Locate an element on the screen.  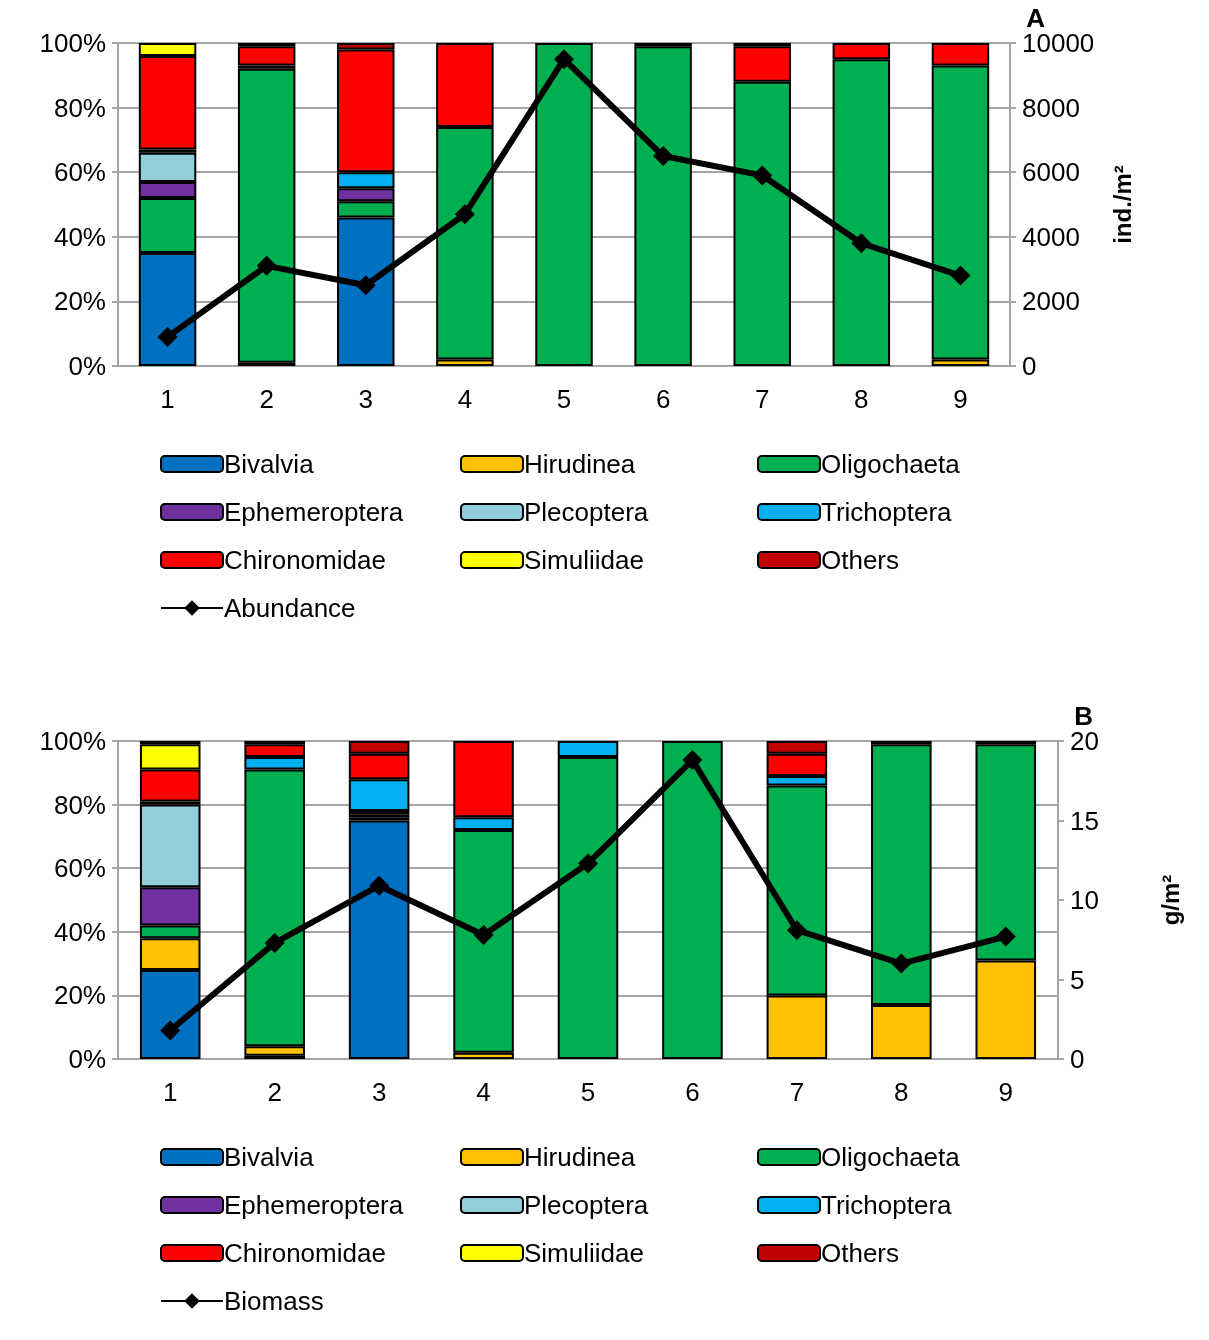
y2-axis-title: g/m² is located at coordinates (1170, 900).